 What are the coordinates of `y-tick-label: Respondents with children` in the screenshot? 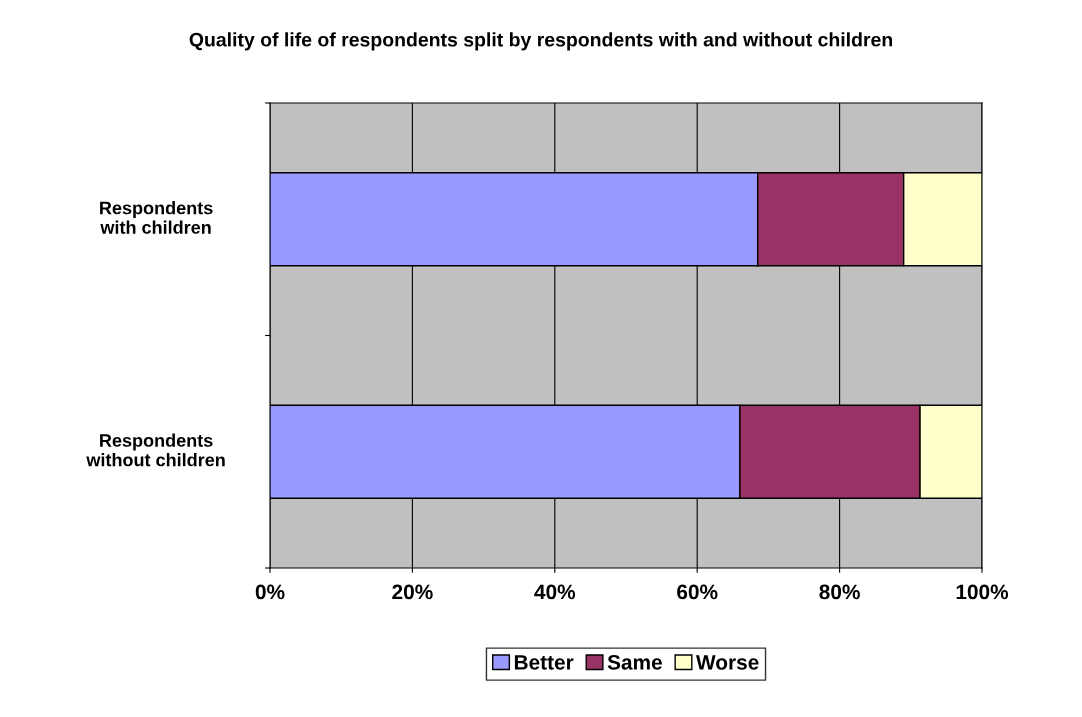 It's located at (156, 217).